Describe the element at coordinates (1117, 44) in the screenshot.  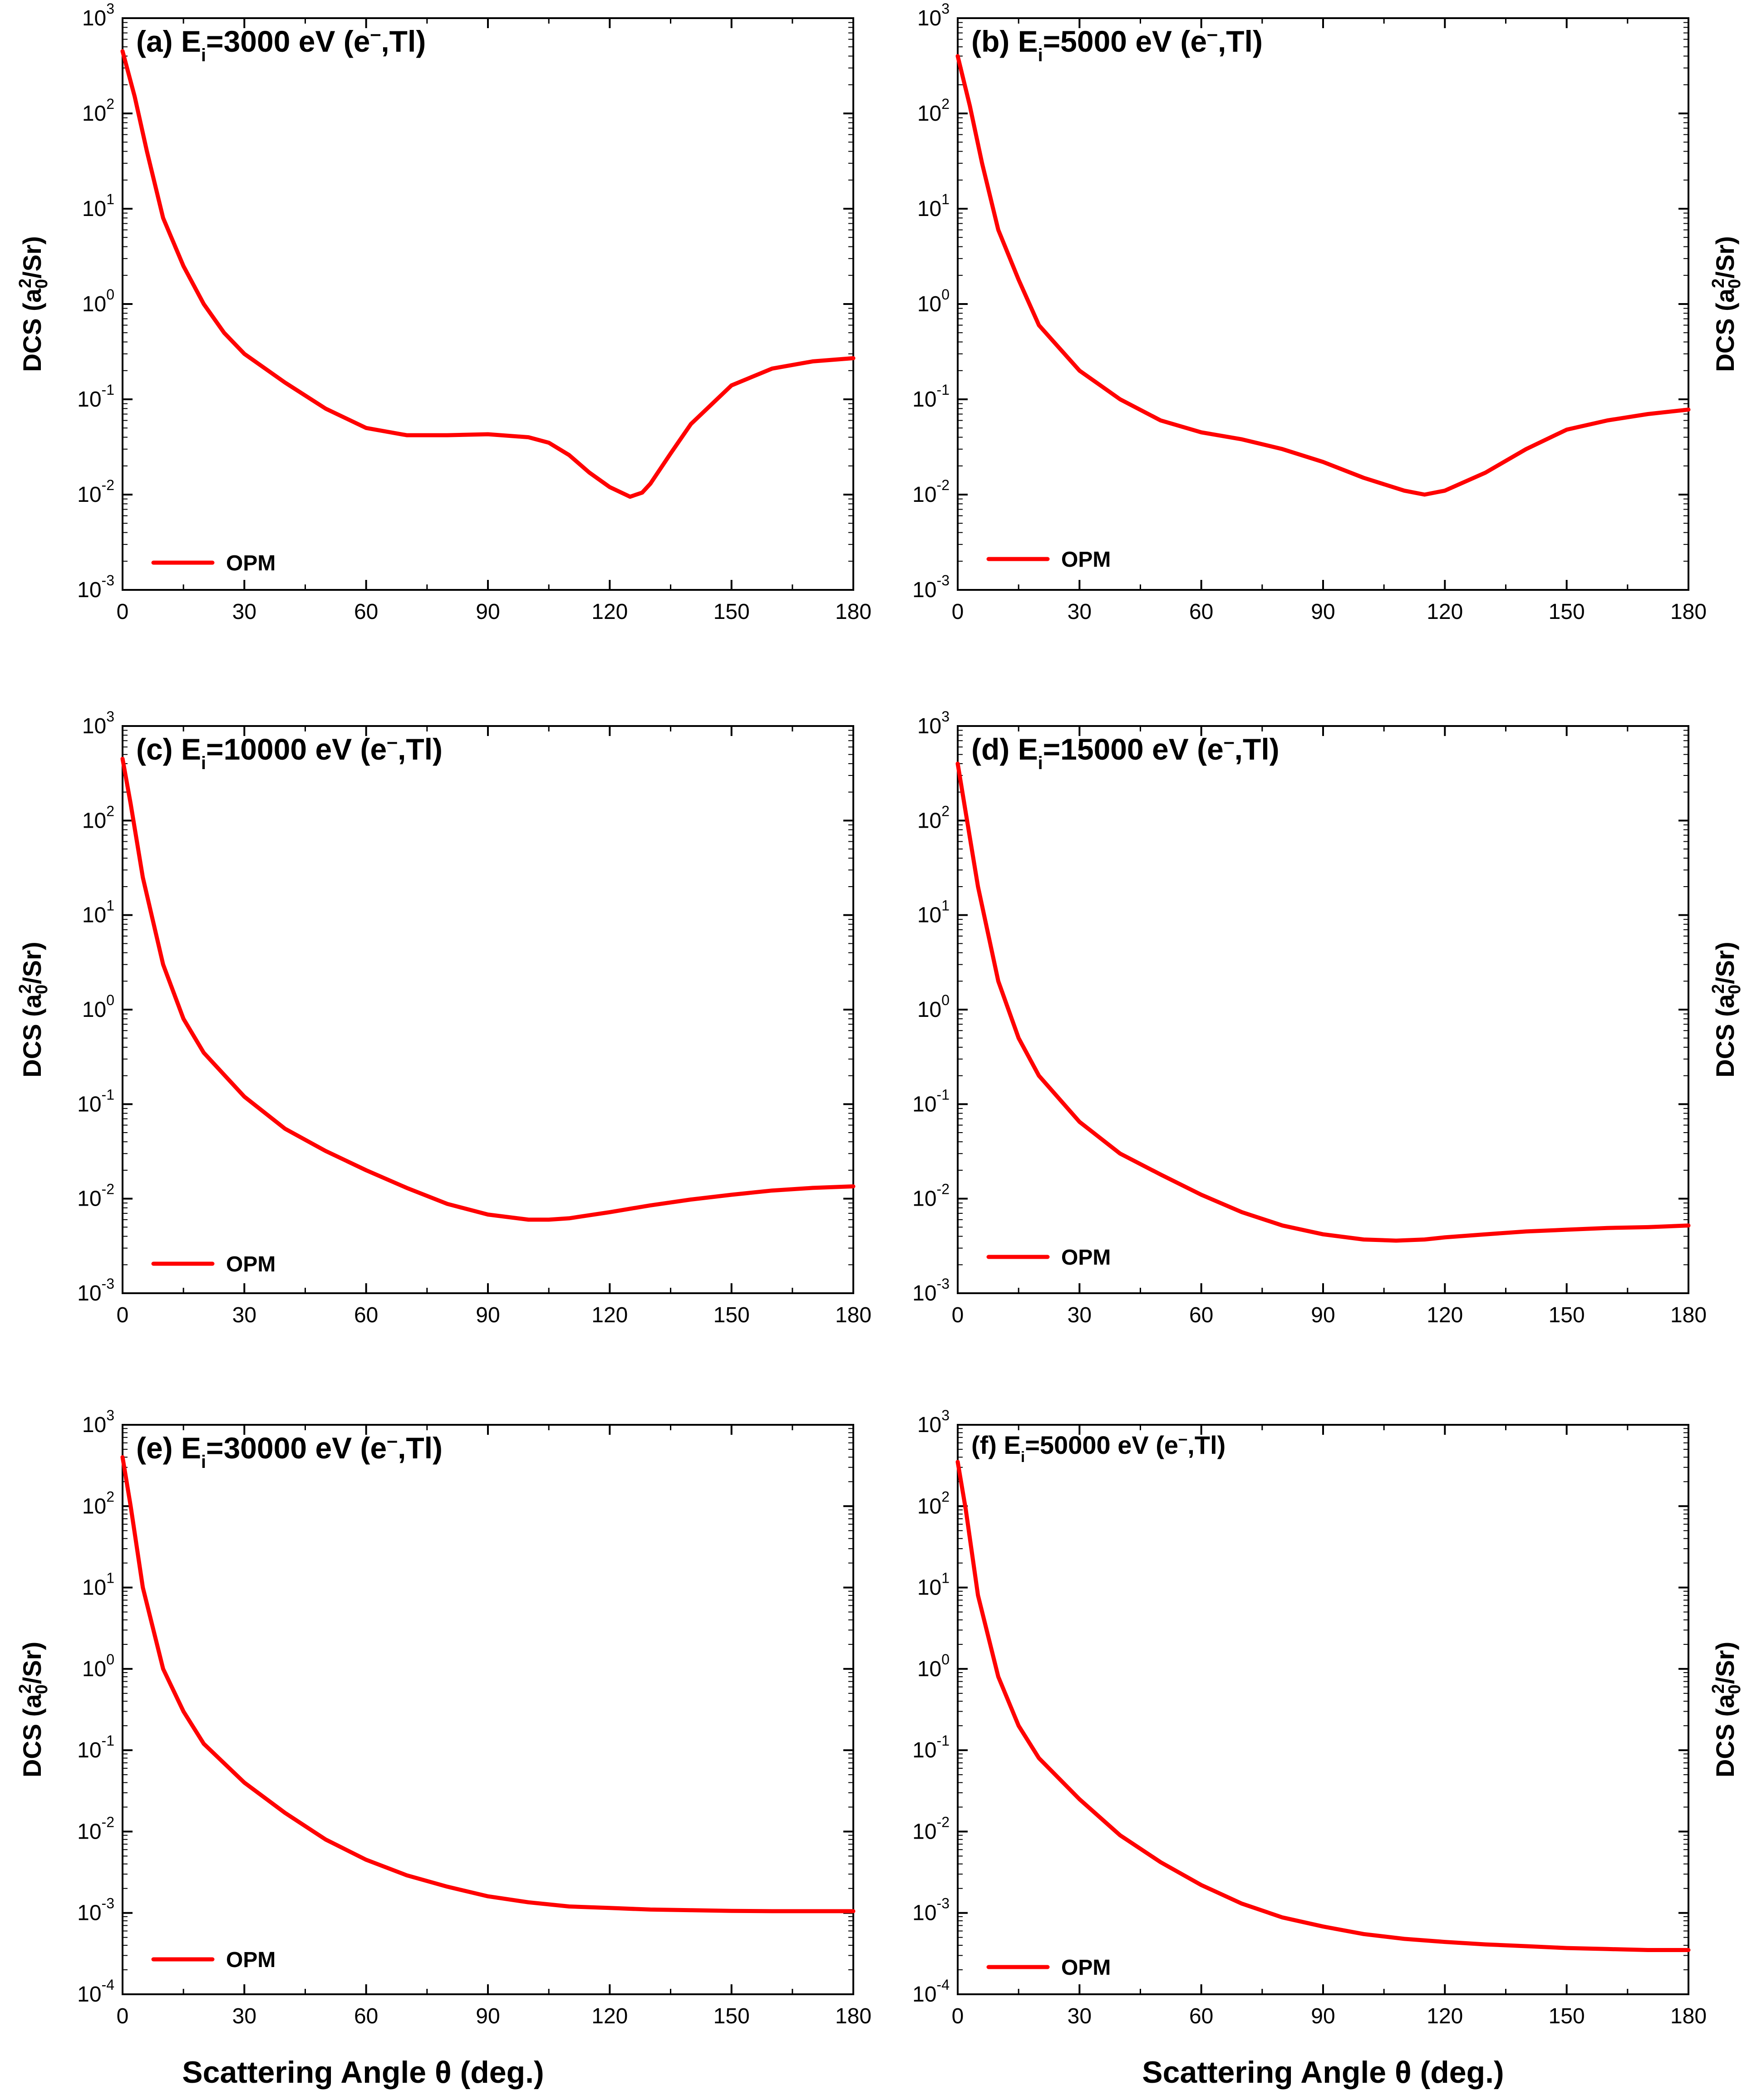
I see `panel-title: (b) Ei=5000 eV (e–,Tl)` at that location.